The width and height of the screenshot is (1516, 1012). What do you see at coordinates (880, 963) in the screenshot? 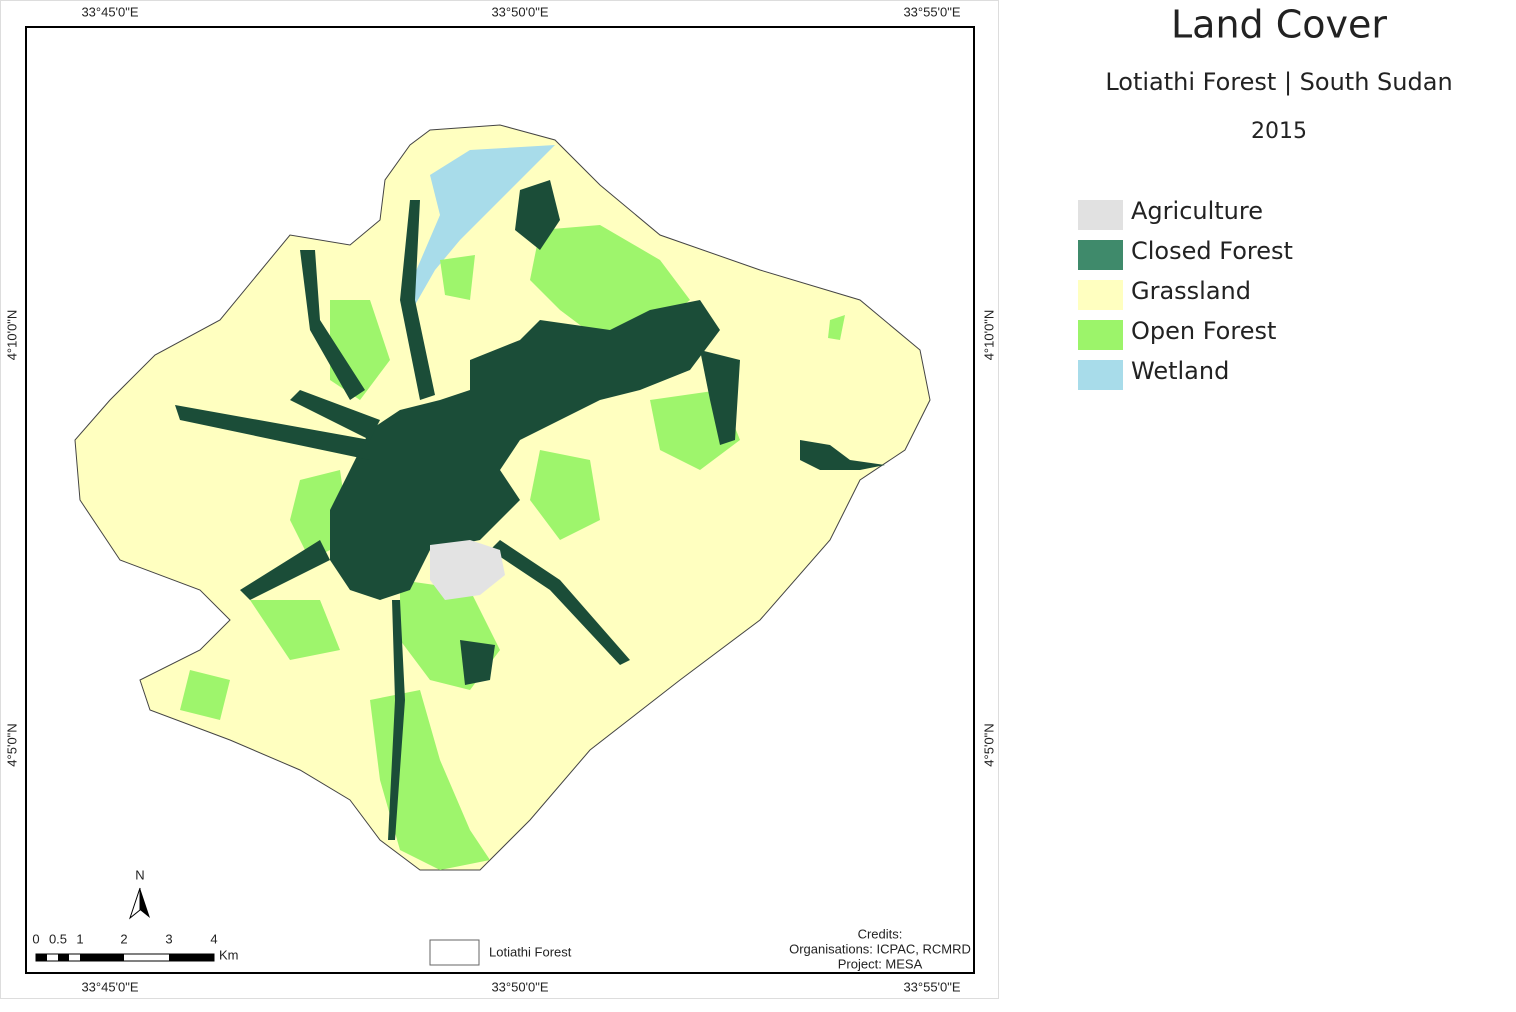
I see `credits-line: Project: MESA` at bounding box center [880, 963].